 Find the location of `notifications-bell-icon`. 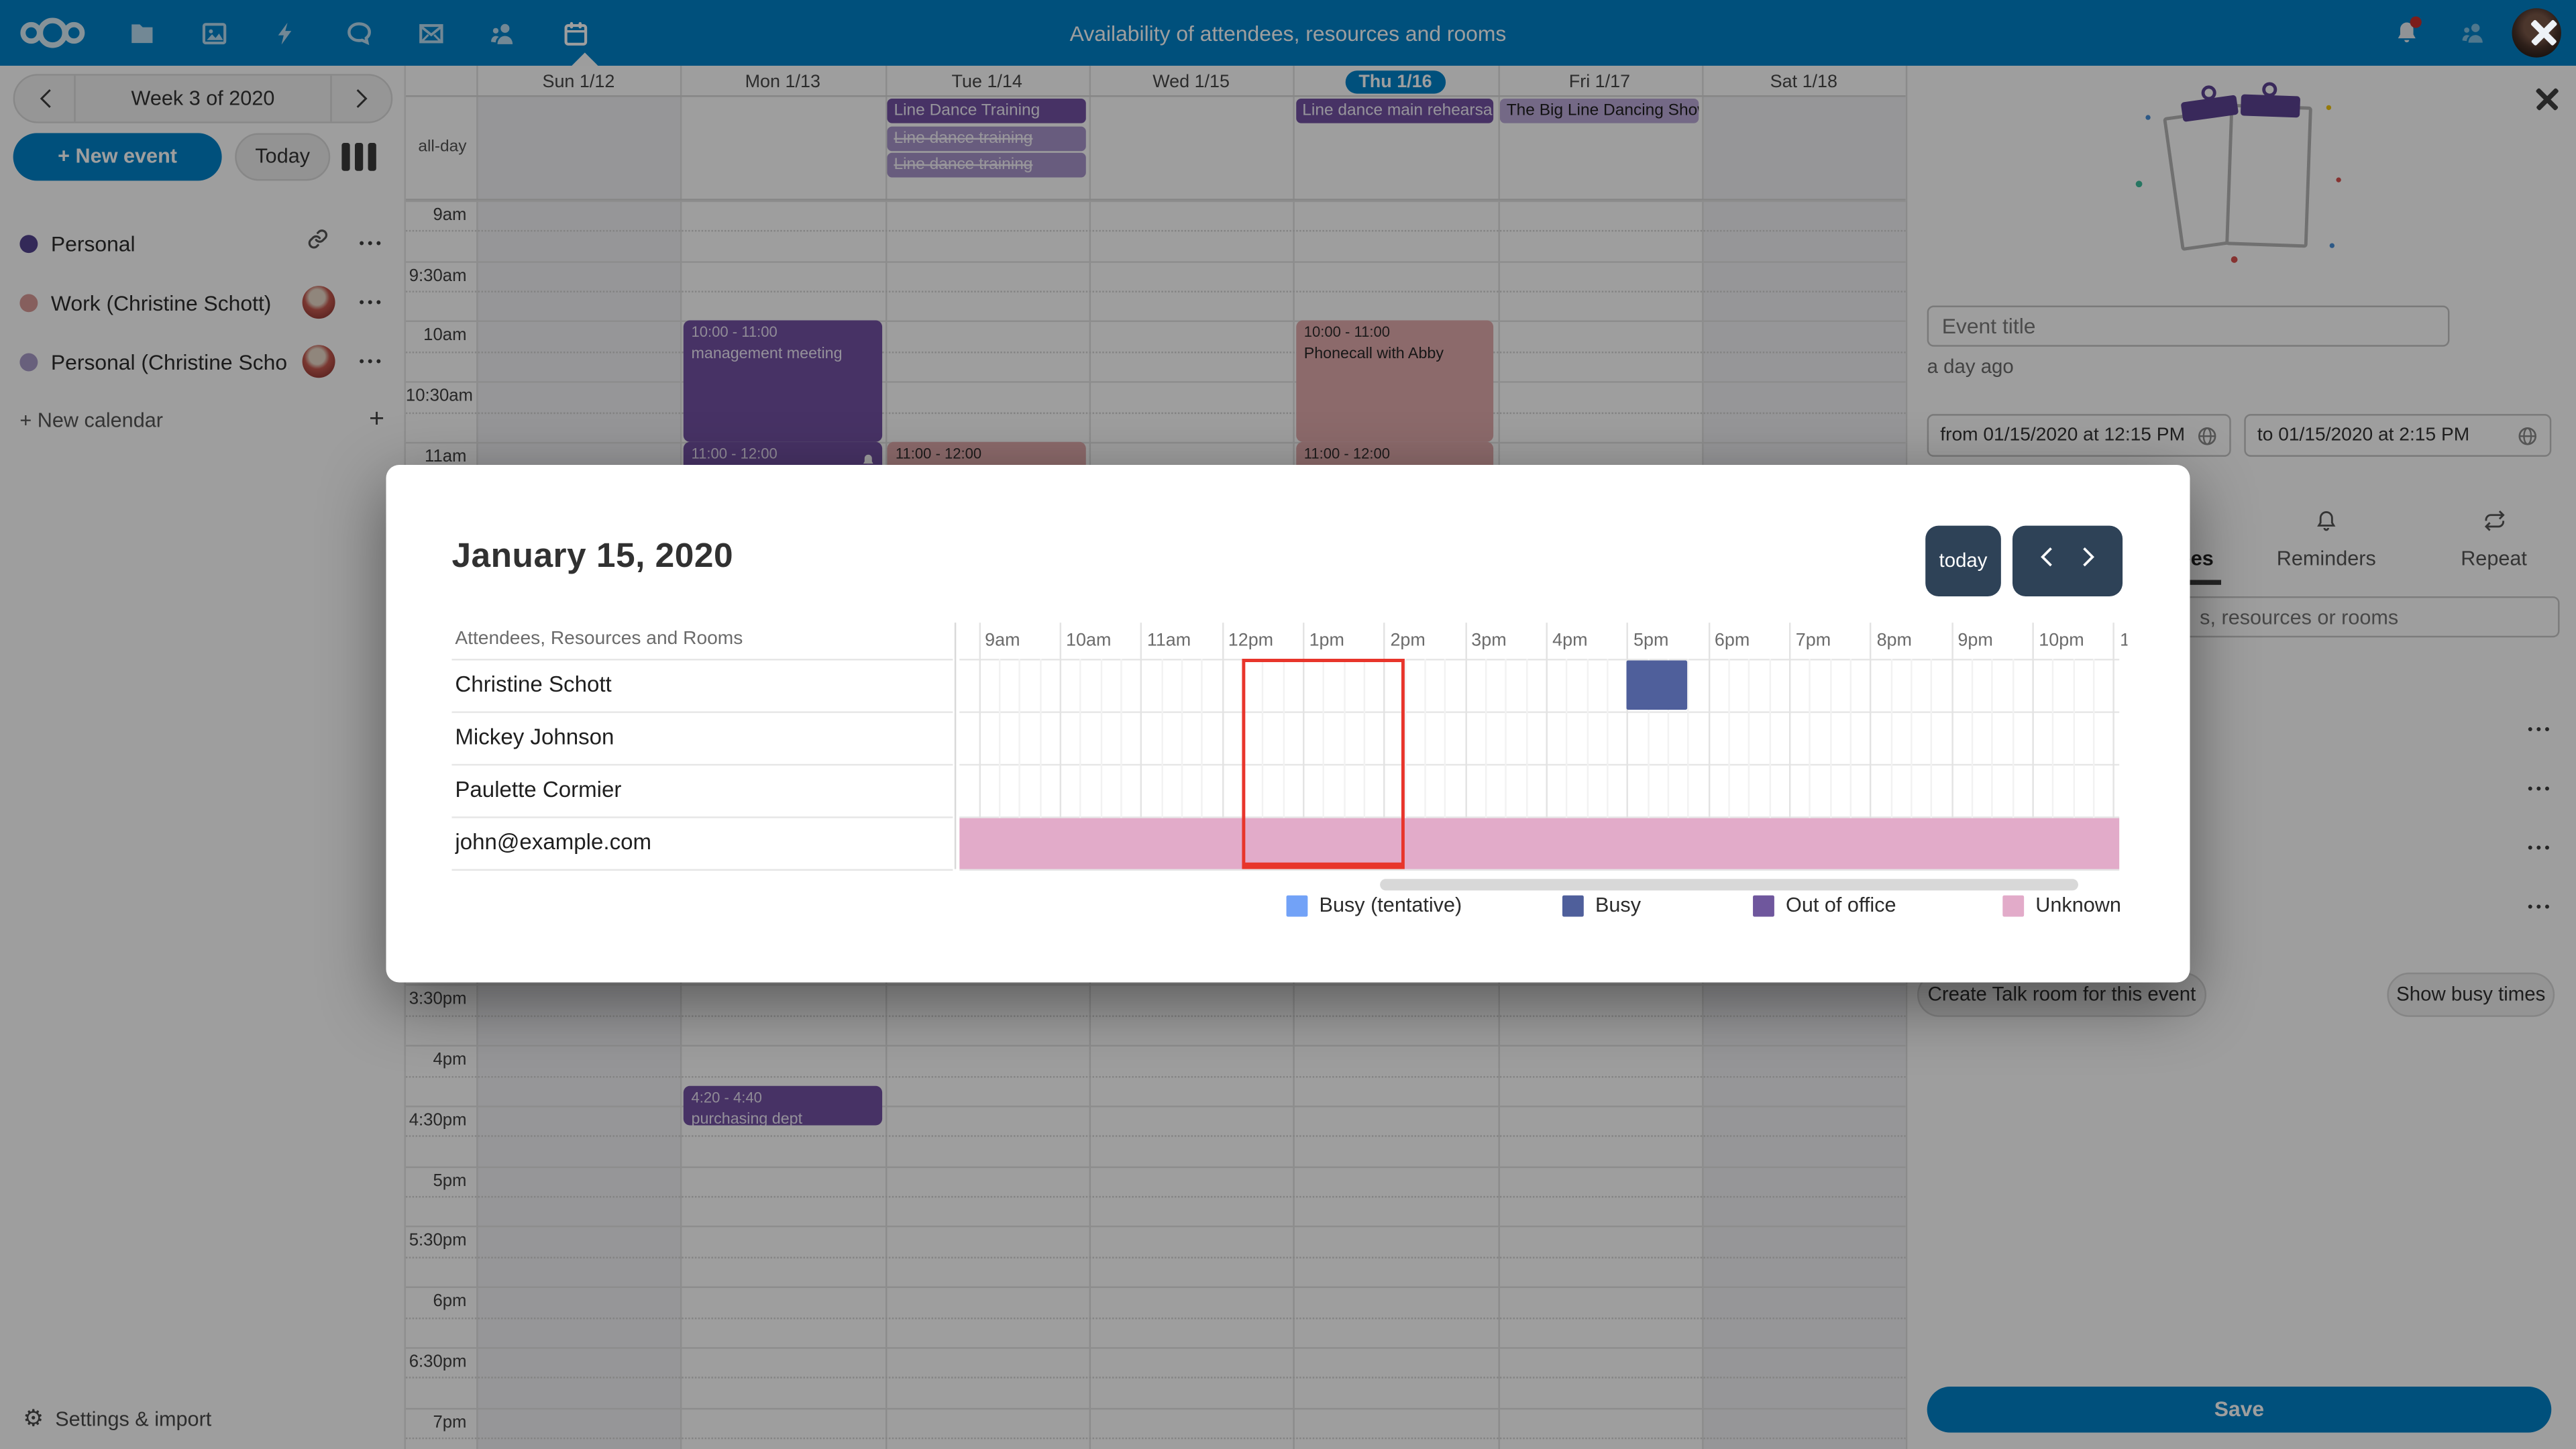

notifications-bell-icon is located at coordinates (2407, 33).